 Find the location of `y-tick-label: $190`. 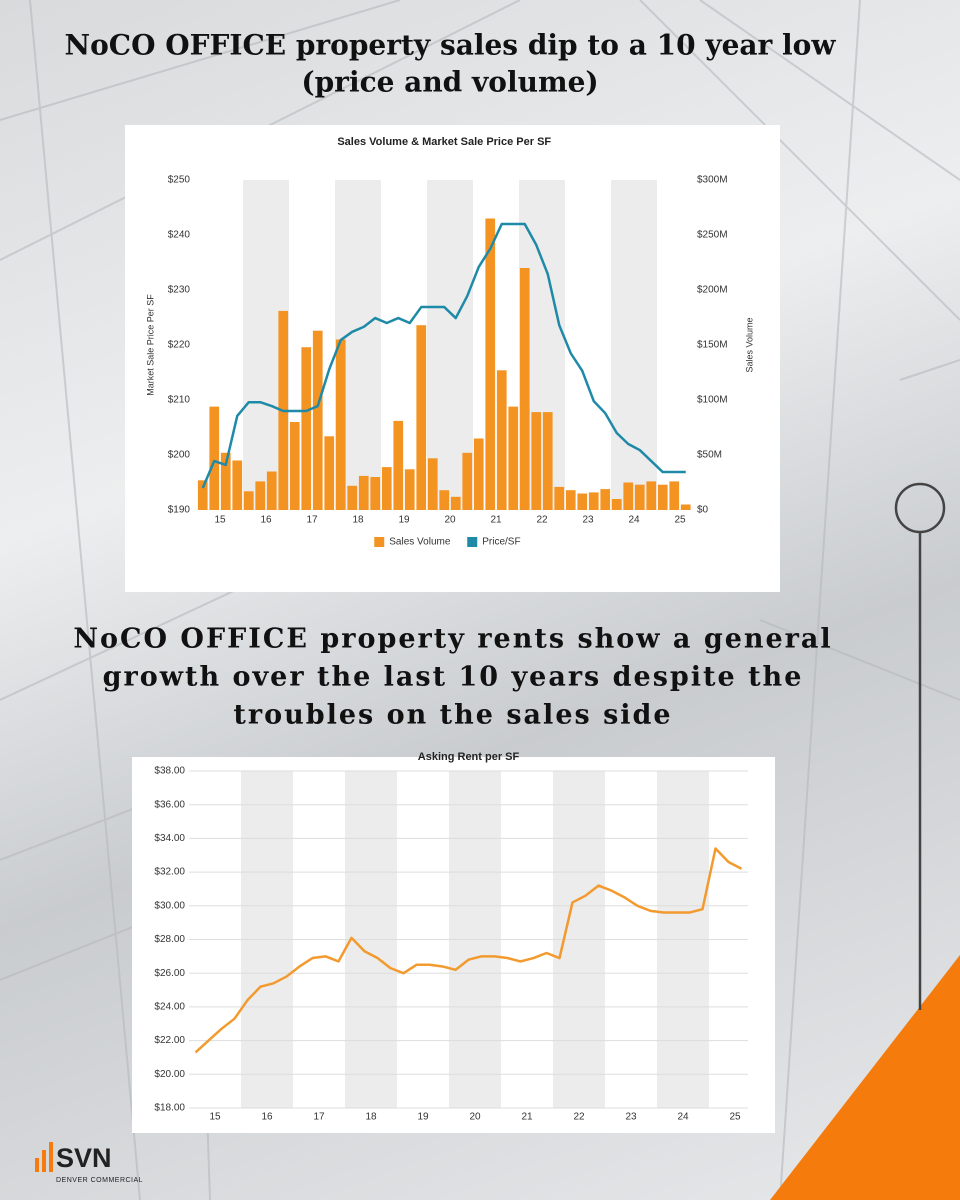

y-tick-label: $190 is located at coordinates (179, 510).